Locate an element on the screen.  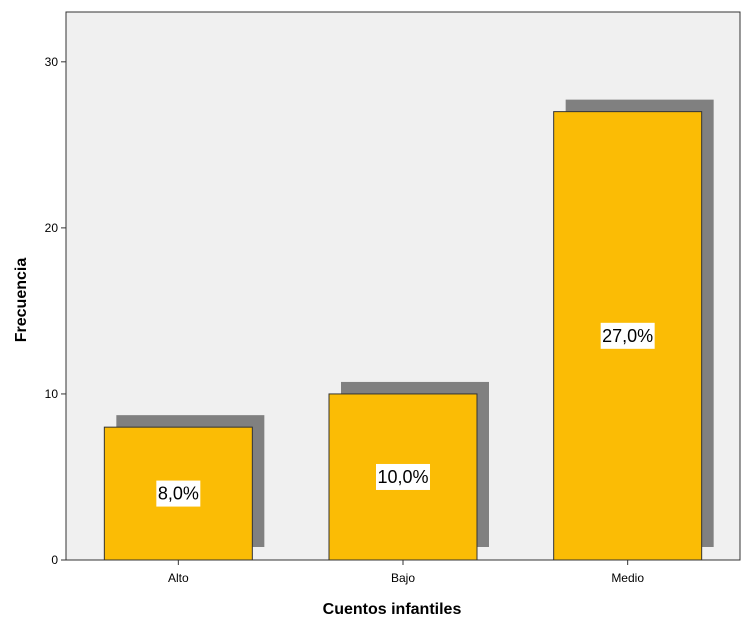
x-axis-title: Cuentos infantiles is located at coordinates (392, 609).